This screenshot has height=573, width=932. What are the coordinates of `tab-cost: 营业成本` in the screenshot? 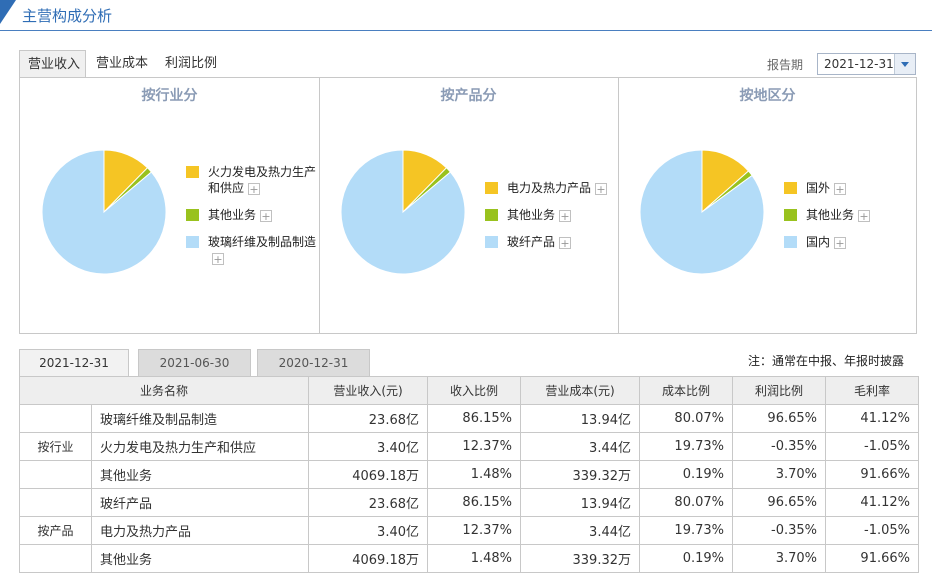 It's located at (122, 63).